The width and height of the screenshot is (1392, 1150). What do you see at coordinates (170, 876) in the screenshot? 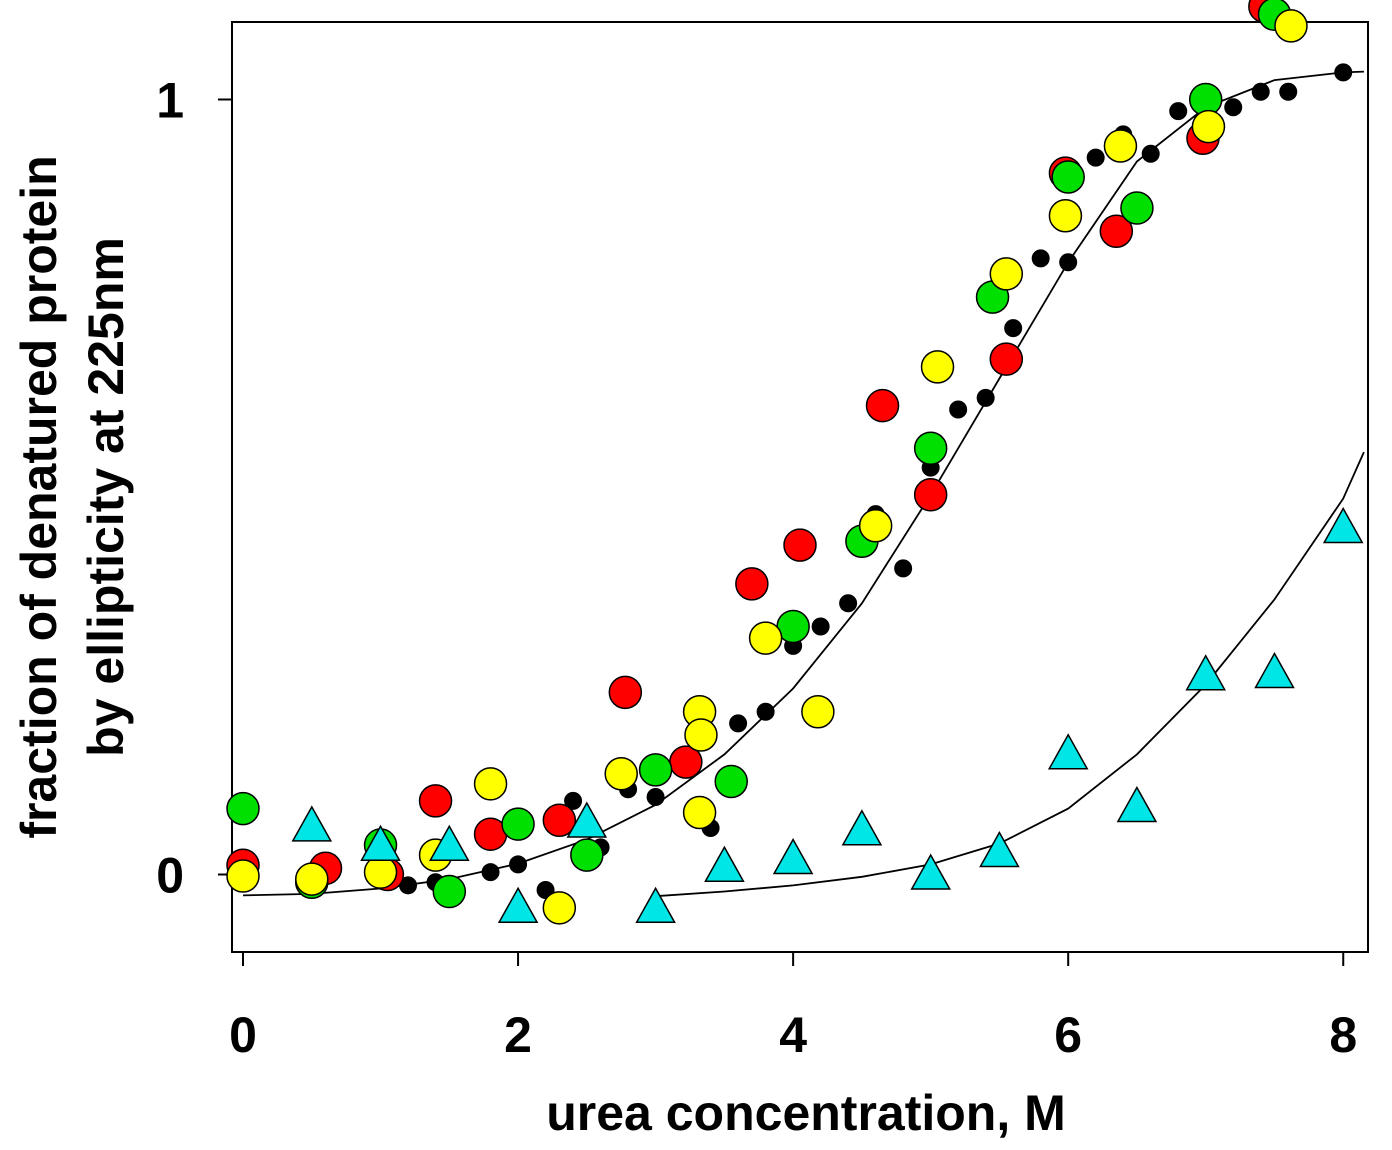
I see `y-tick-label: 0` at bounding box center [170, 876].